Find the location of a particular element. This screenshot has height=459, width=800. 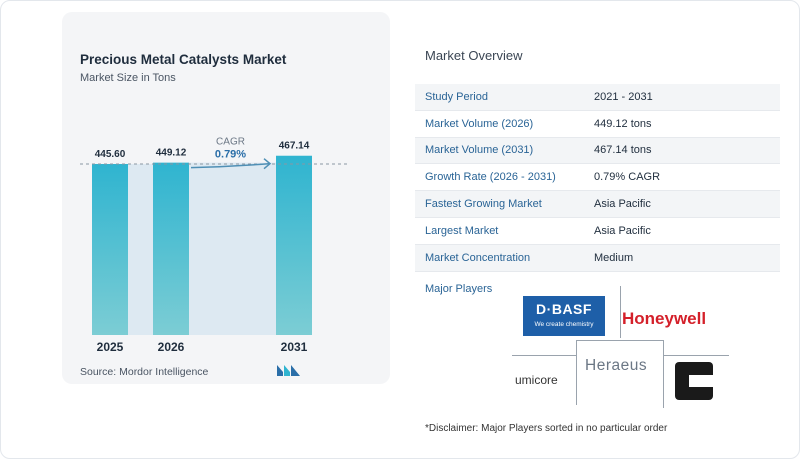

gap-band is located at coordinates (140, 249).